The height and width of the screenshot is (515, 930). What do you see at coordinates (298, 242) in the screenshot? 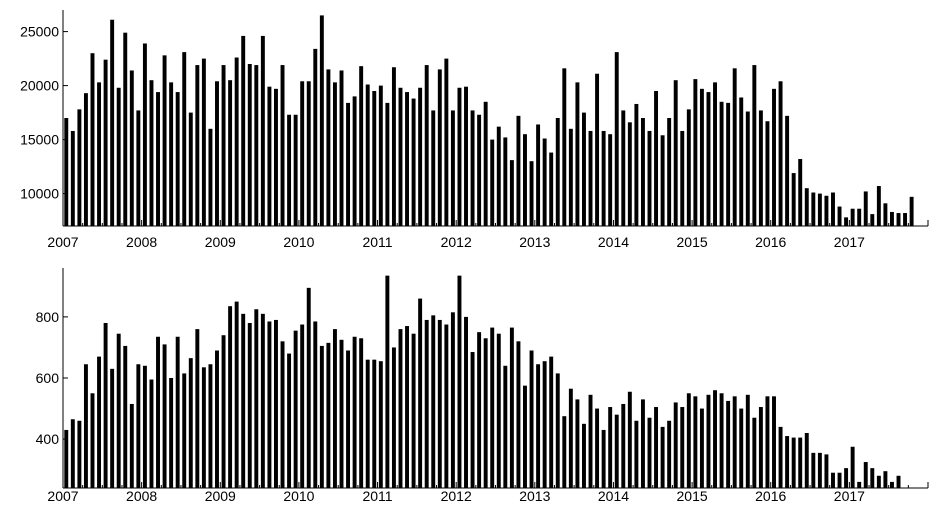
I see `x-tick-label: 2010` at bounding box center [298, 242].